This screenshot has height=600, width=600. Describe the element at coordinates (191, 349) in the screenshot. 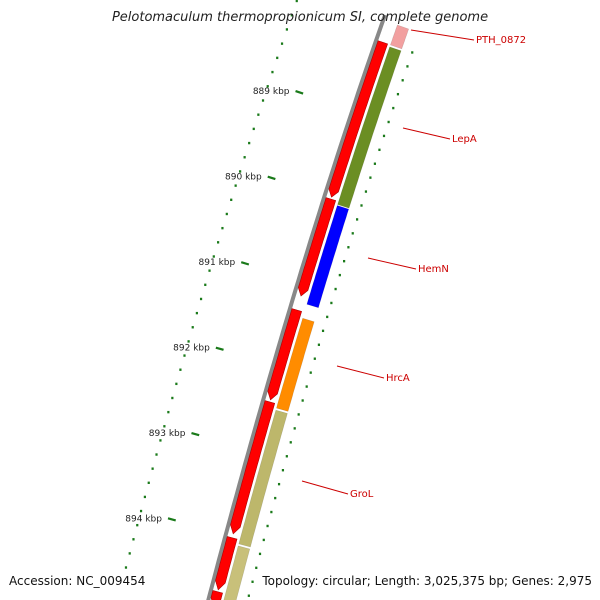

I see `kbp-tick-label: 892 kbp` at that location.